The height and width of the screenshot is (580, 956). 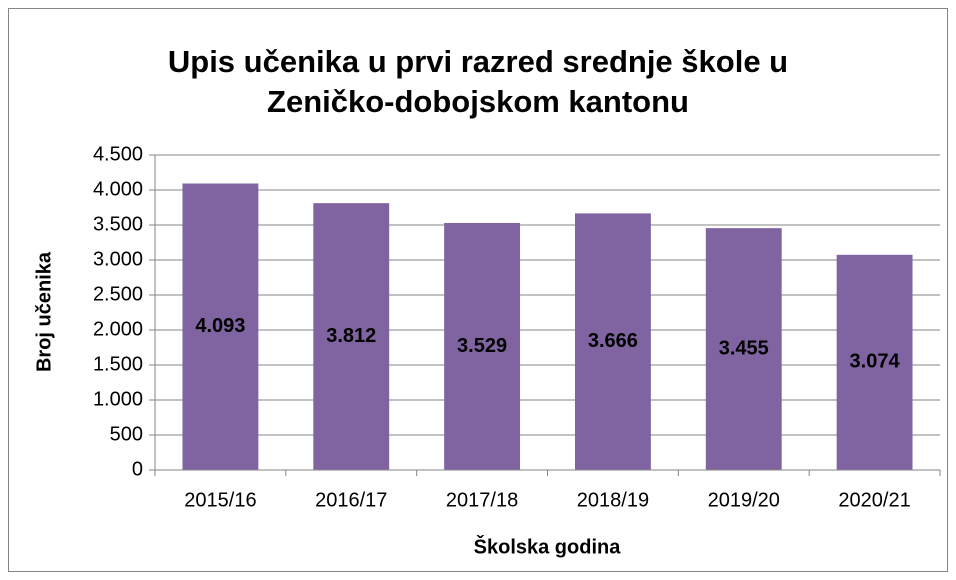 I want to click on data-label: 4.093, so click(x=220, y=326).